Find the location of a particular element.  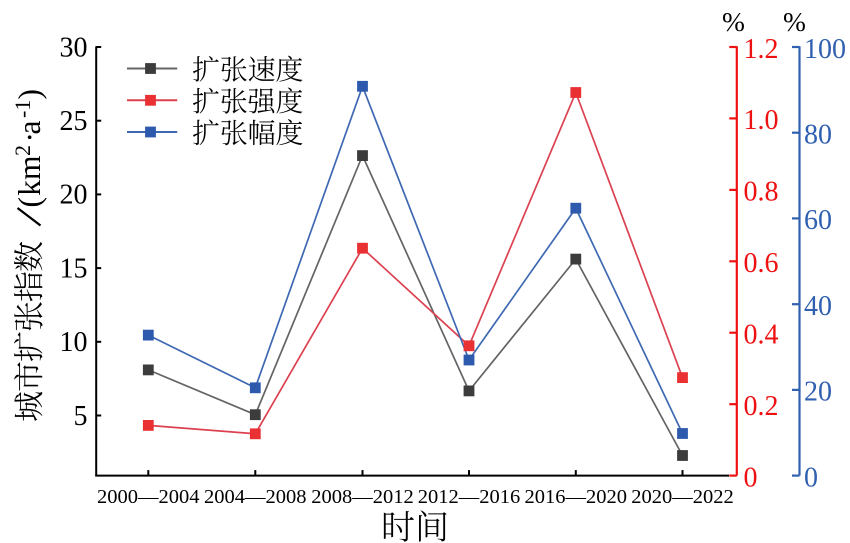

svg-text: a is located at coordinates (29, 128).